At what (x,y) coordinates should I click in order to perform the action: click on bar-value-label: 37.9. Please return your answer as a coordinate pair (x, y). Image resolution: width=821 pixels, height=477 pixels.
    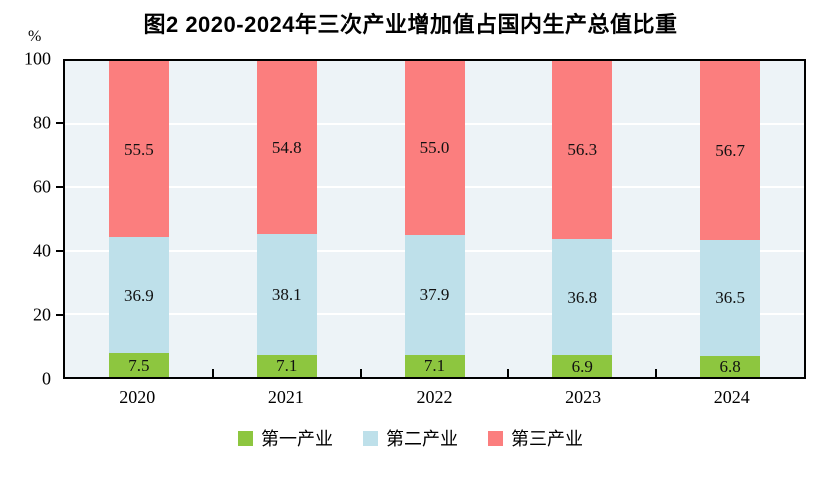
    Looking at the image, I should click on (434, 295).